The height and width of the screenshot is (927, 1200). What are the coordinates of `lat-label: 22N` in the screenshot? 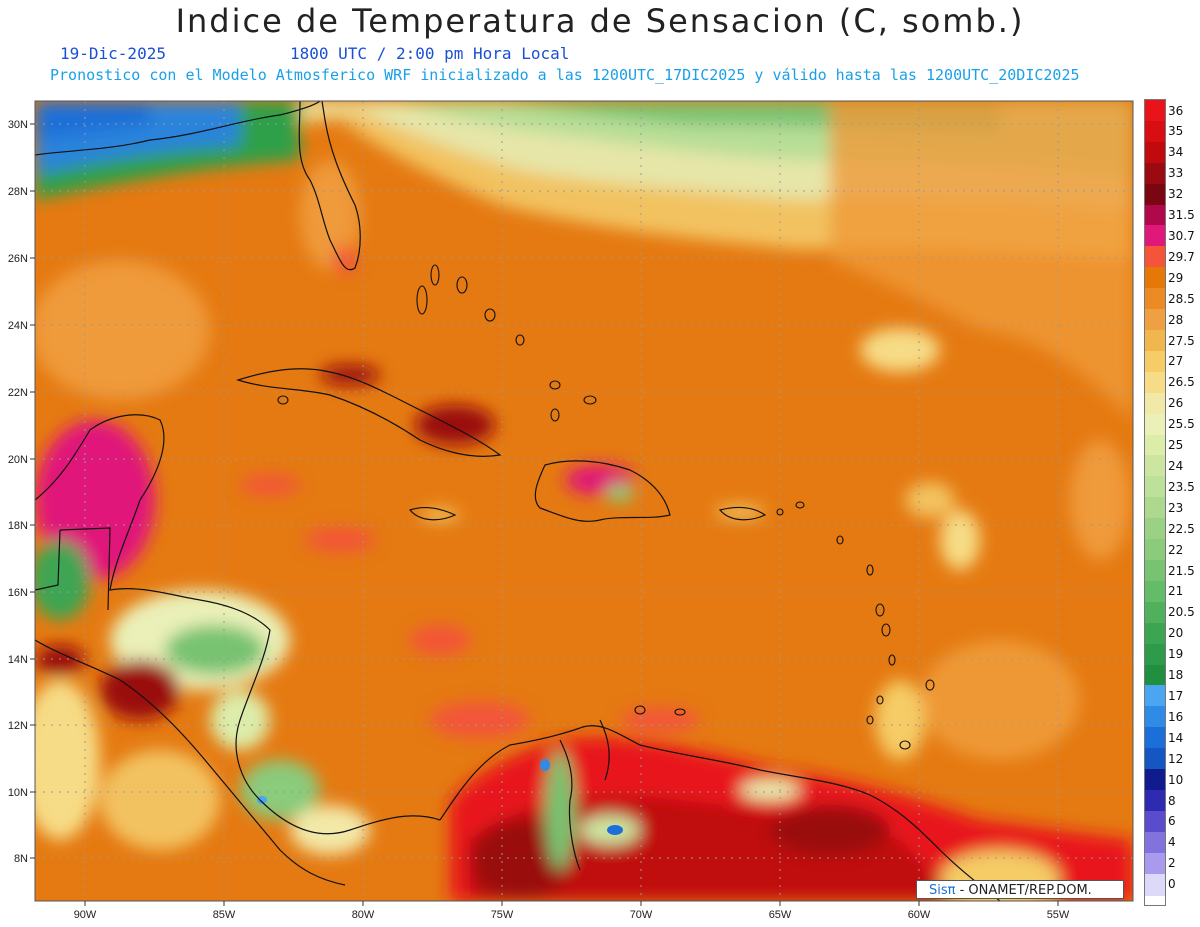 It's located at (18, 393).